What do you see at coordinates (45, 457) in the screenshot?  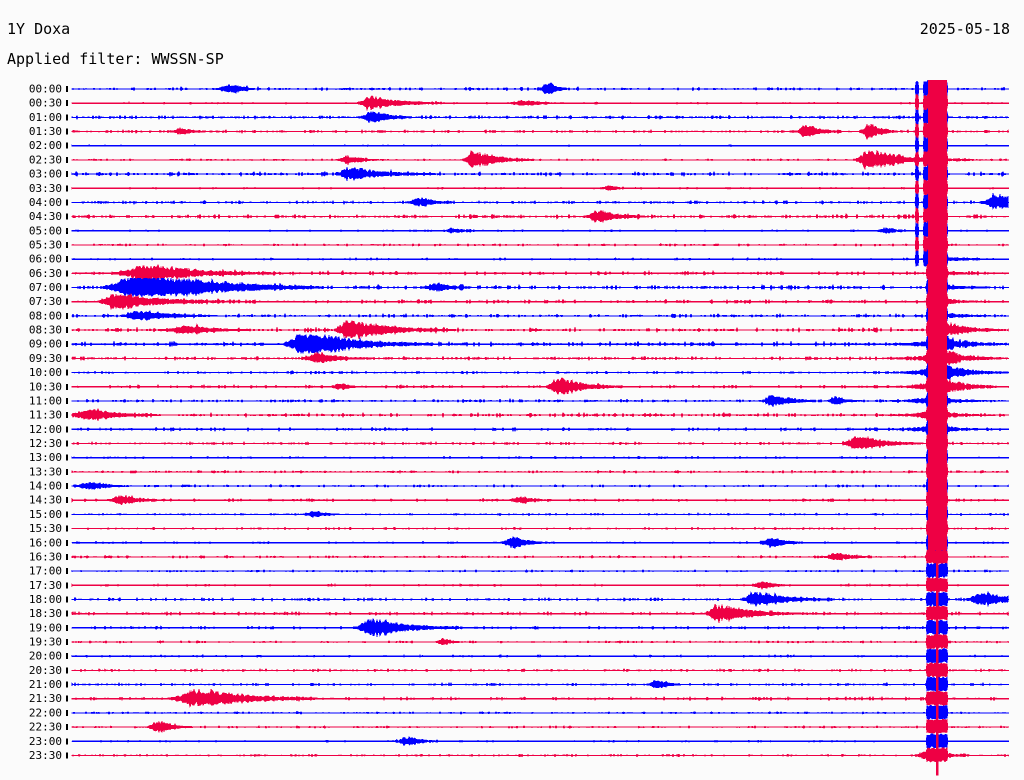 I see `time-axis-label: 13:00` at bounding box center [45, 457].